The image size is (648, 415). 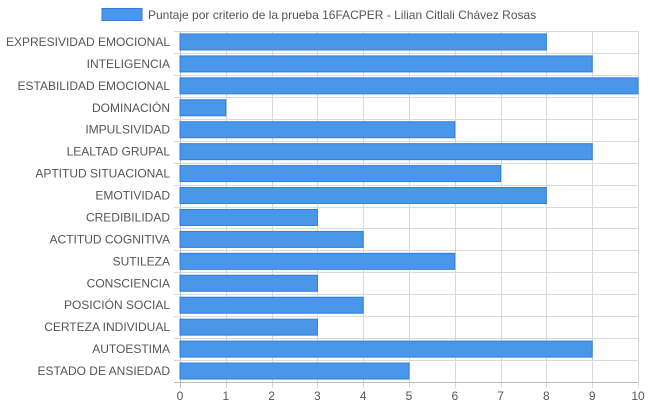 What do you see at coordinates (128, 217) in the screenshot?
I see `y-tick-label: CREDIBILIDAD` at bounding box center [128, 217].